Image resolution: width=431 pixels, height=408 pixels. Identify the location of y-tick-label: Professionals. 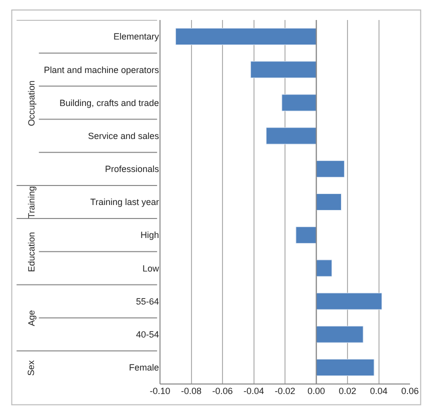
(132, 169).